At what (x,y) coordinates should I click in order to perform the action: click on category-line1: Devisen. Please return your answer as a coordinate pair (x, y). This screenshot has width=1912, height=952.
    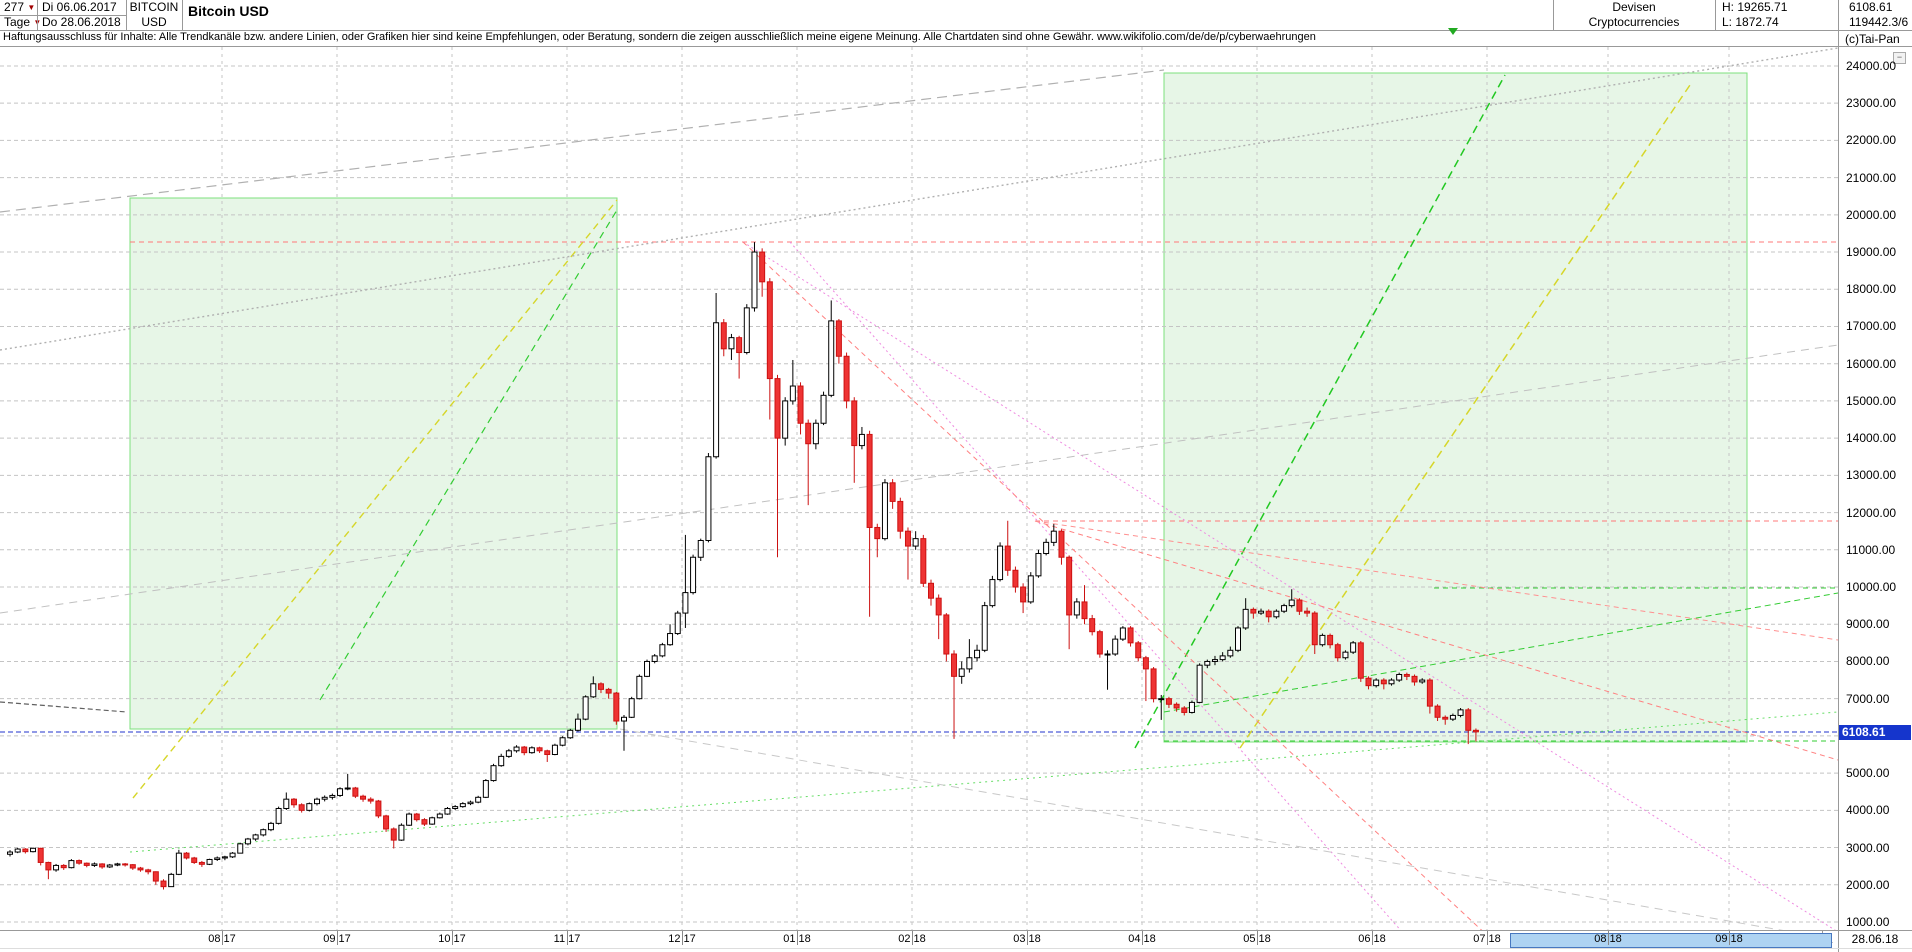
    Looking at the image, I should click on (1634, 7).